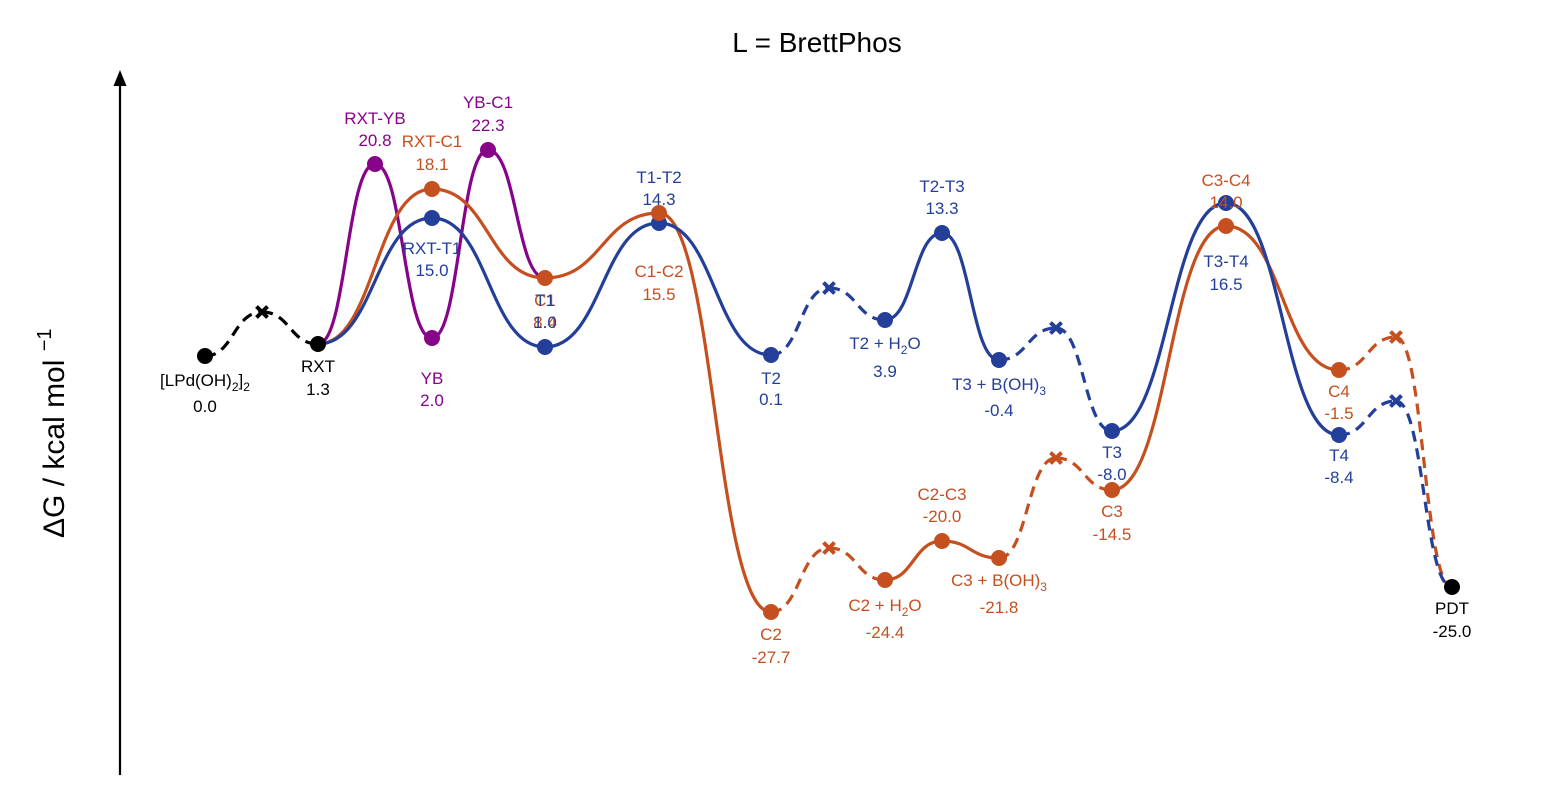  Describe the element at coordinates (658, 271) in the screenshot. I see `state-name-c1_c2: C1-C2` at that location.